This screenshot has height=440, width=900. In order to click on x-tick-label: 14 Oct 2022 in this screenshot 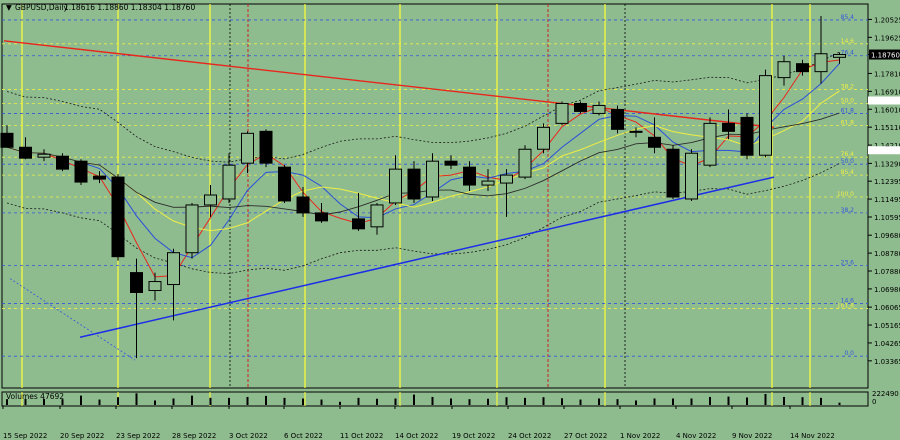, I will do `click(416, 436)`.